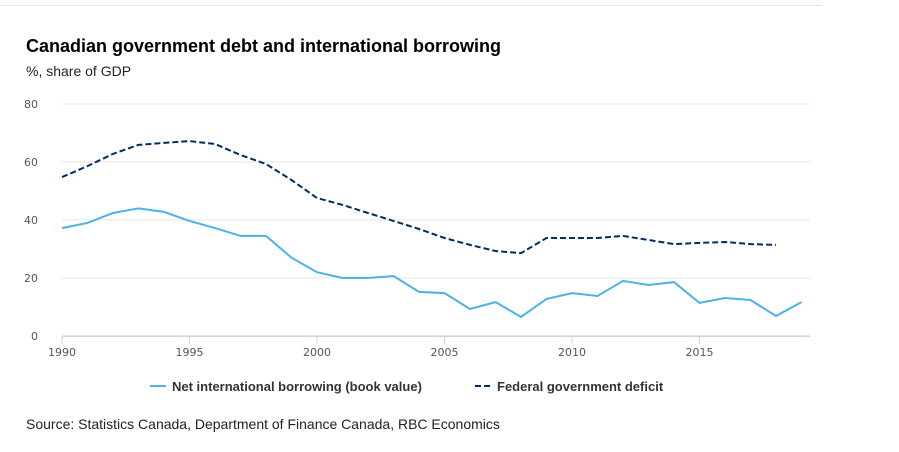  What do you see at coordinates (79, 71) in the screenshot?
I see `chart-subtitle: %, share of GDP` at bounding box center [79, 71].